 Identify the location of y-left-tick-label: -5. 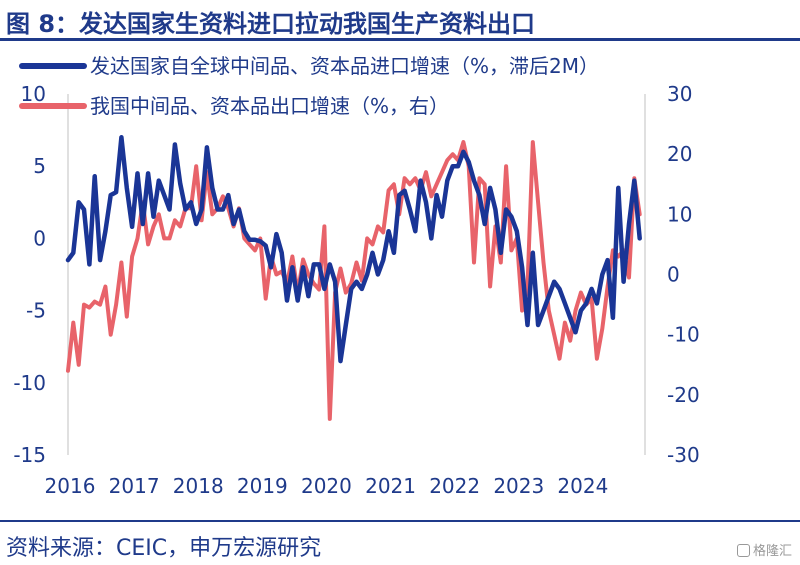
(36, 311).